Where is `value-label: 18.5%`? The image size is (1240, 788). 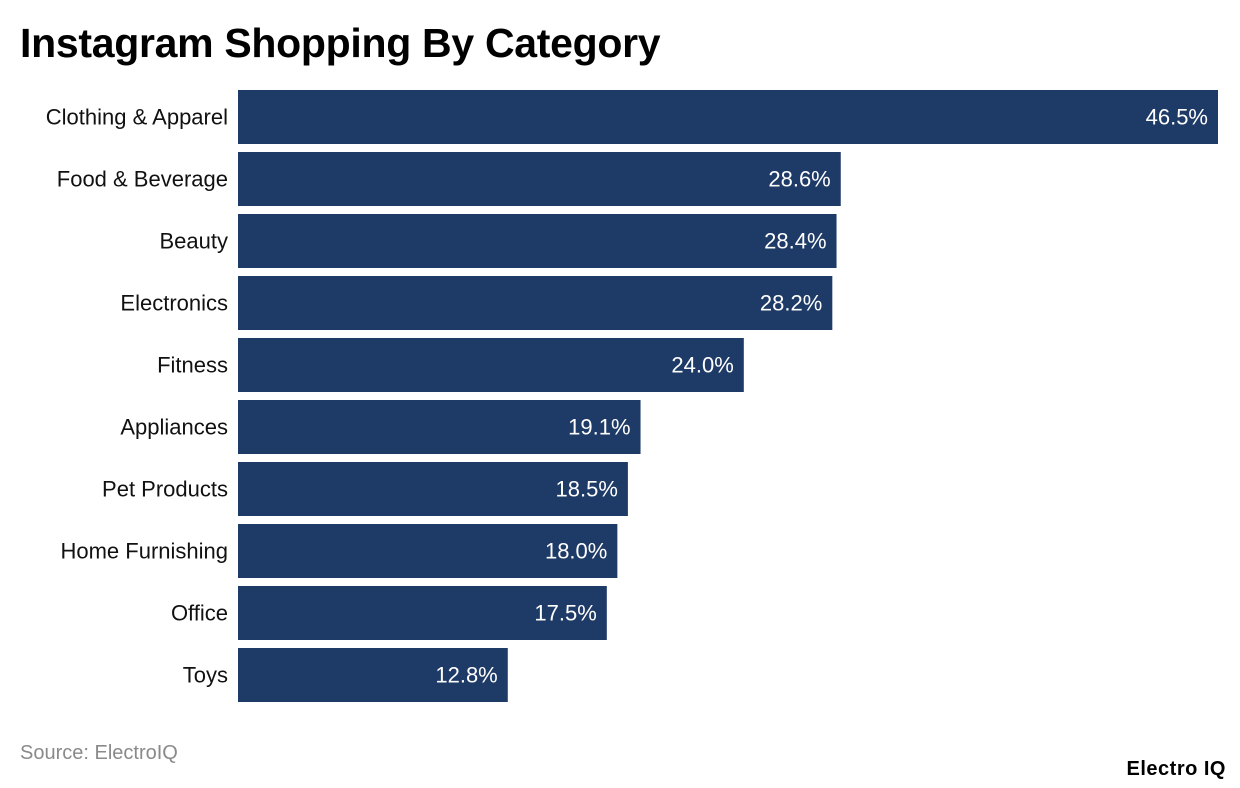 value-label: 18.5% is located at coordinates (587, 489).